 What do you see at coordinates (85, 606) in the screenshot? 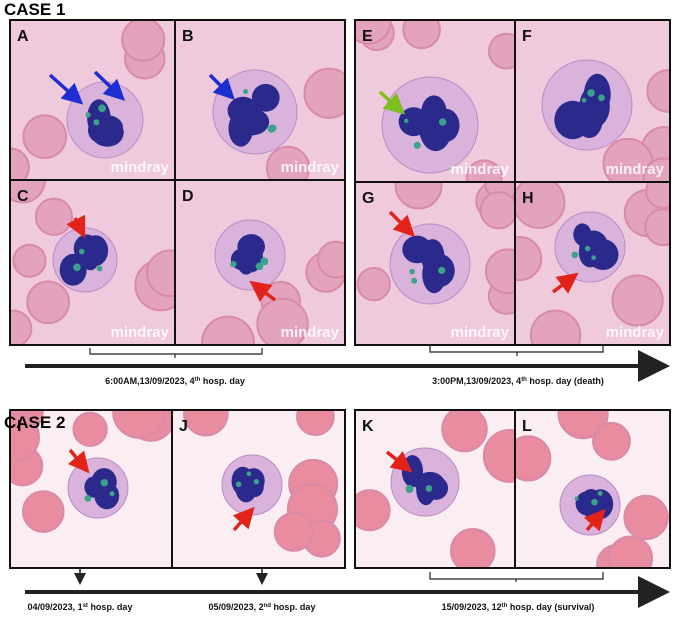
I see `label-sup: st` at bounding box center [85, 606].